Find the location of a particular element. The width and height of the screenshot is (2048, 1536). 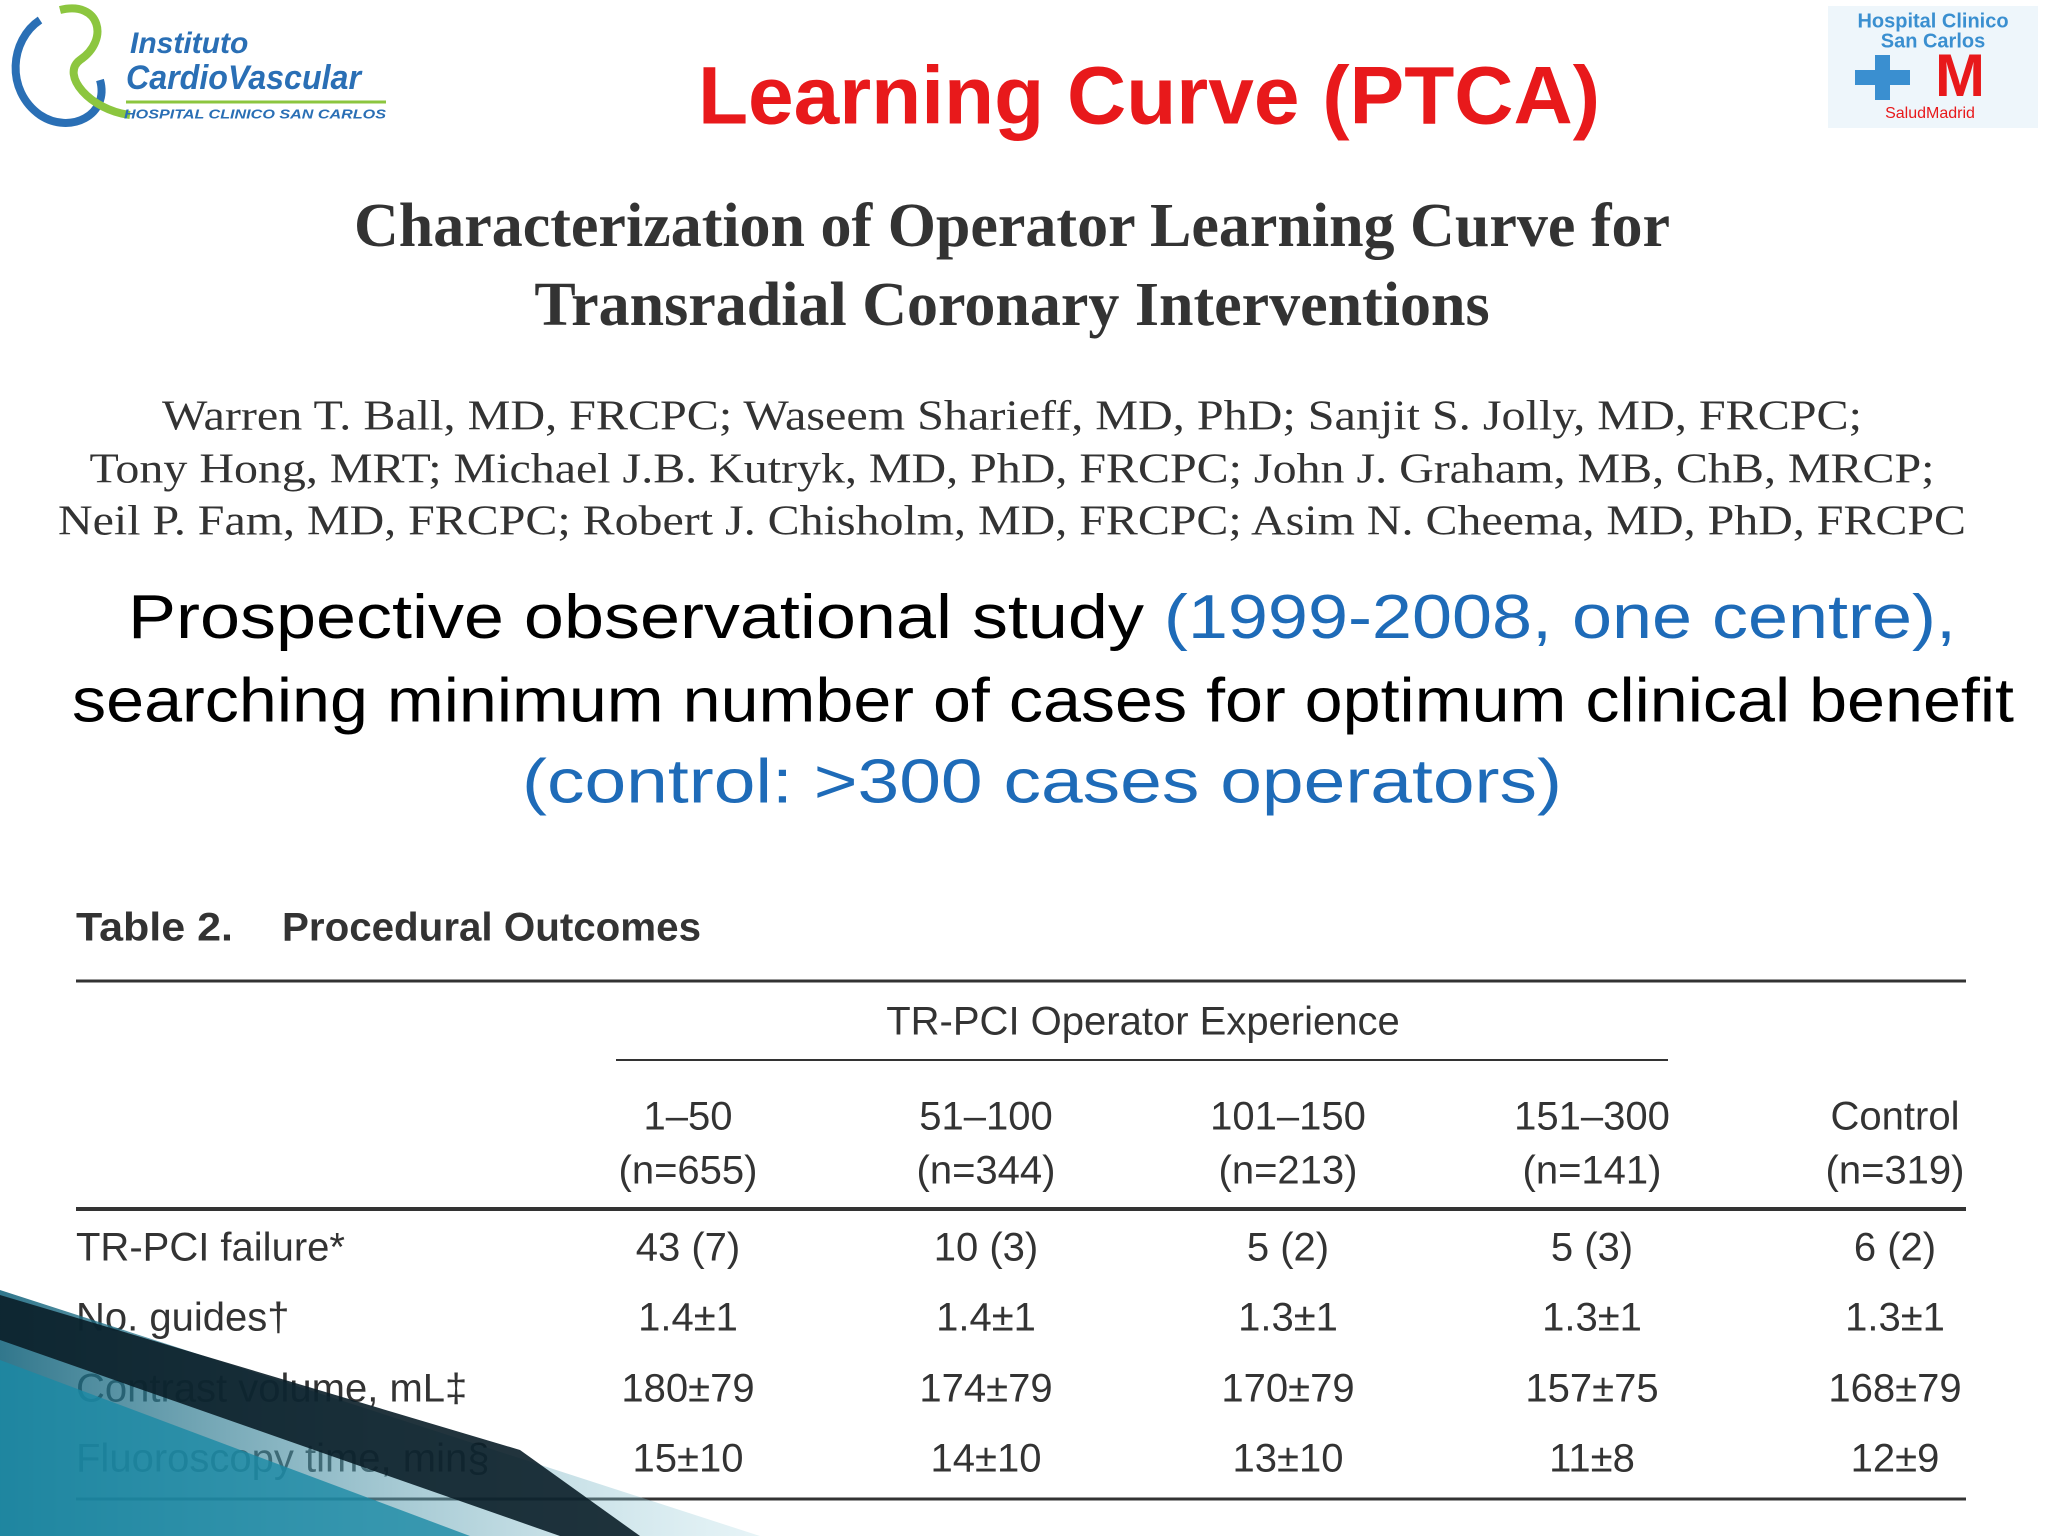

row-label: TR-PCI failure* is located at coordinates (210, 1248).